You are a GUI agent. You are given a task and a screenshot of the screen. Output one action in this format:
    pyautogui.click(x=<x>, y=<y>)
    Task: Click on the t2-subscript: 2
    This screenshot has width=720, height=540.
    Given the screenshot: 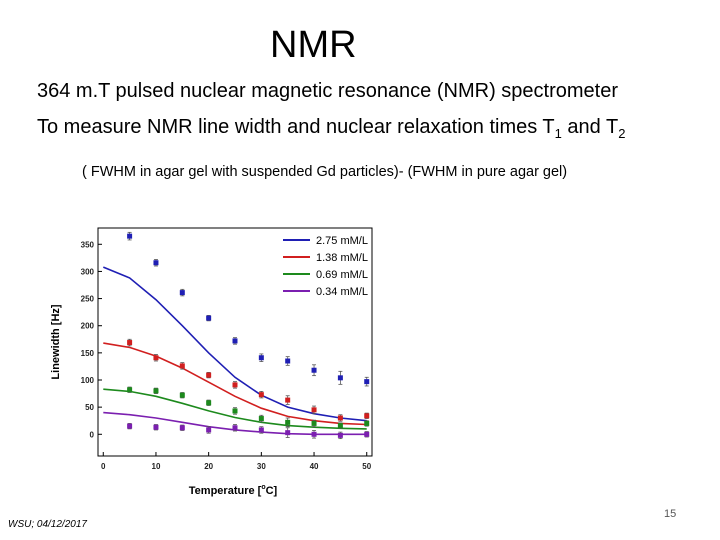 What is the action you would take?
    pyautogui.click(x=622, y=133)
    